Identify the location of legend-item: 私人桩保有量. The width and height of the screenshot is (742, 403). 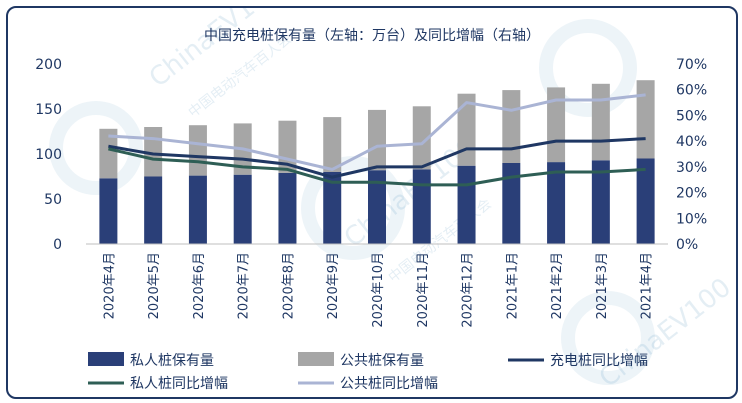
(151, 360).